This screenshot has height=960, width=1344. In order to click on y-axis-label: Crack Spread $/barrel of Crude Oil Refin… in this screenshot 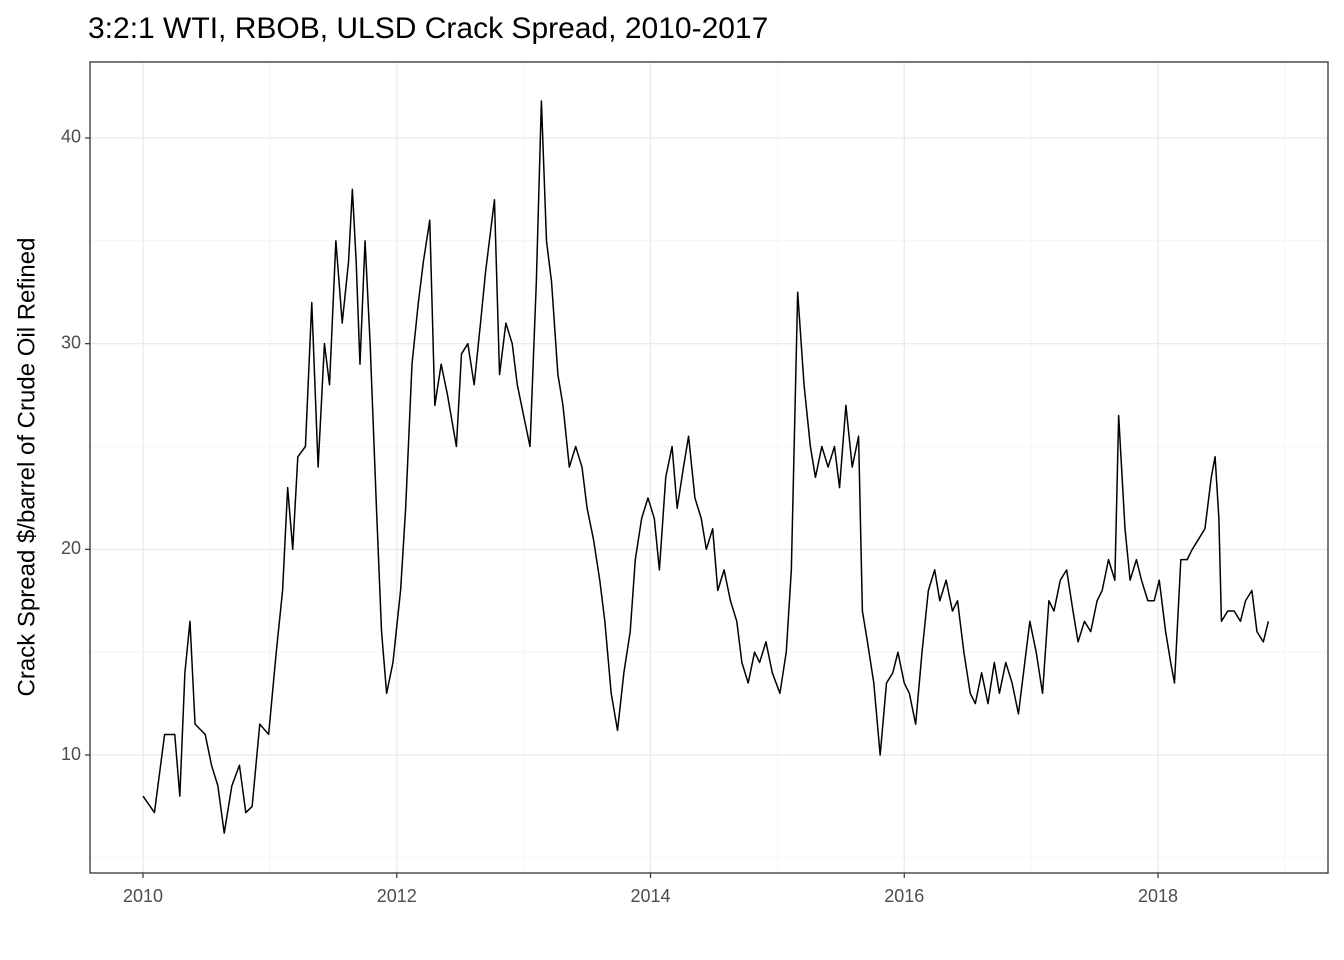, I will do `click(26, 467)`.